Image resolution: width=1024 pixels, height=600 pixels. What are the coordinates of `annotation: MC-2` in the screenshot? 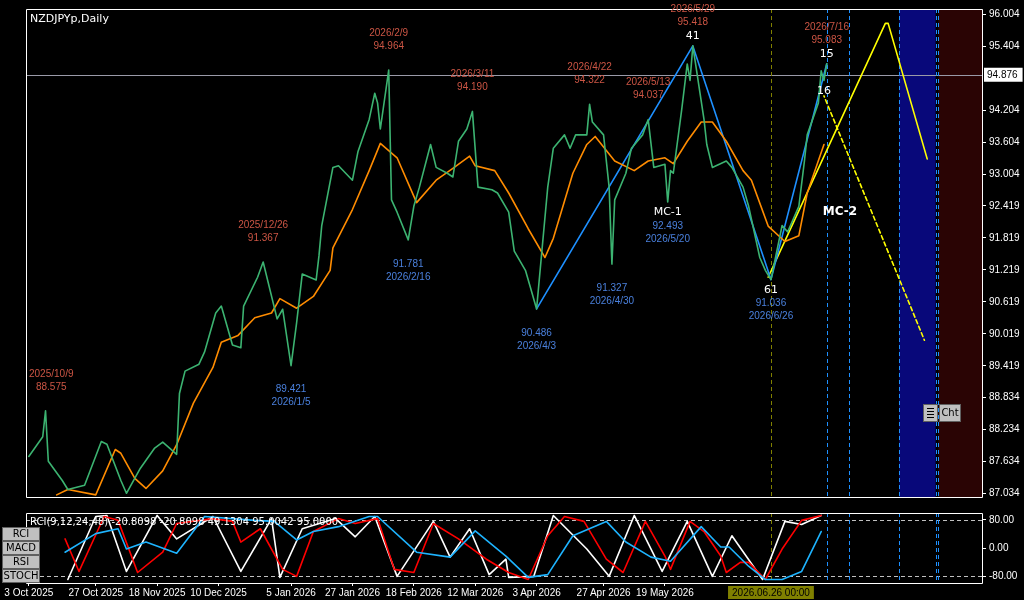 It's located at (840, 210).